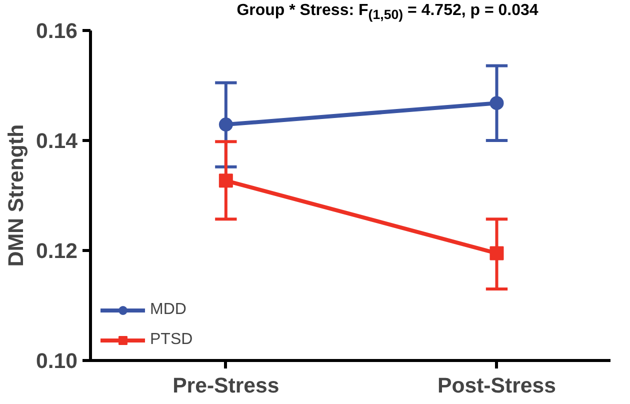  What do you see at coordinates (16, 195) in the screenshot?
I see `y-axis-title: DMN Strength` at bounding box center [16, 195].